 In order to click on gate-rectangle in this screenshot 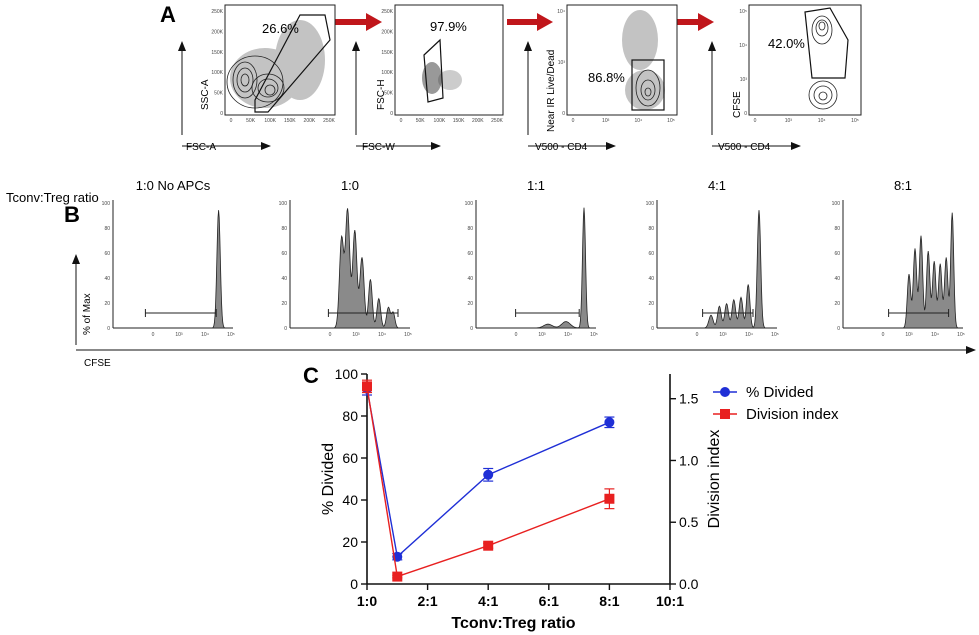, I will do `click(648, 85)`.